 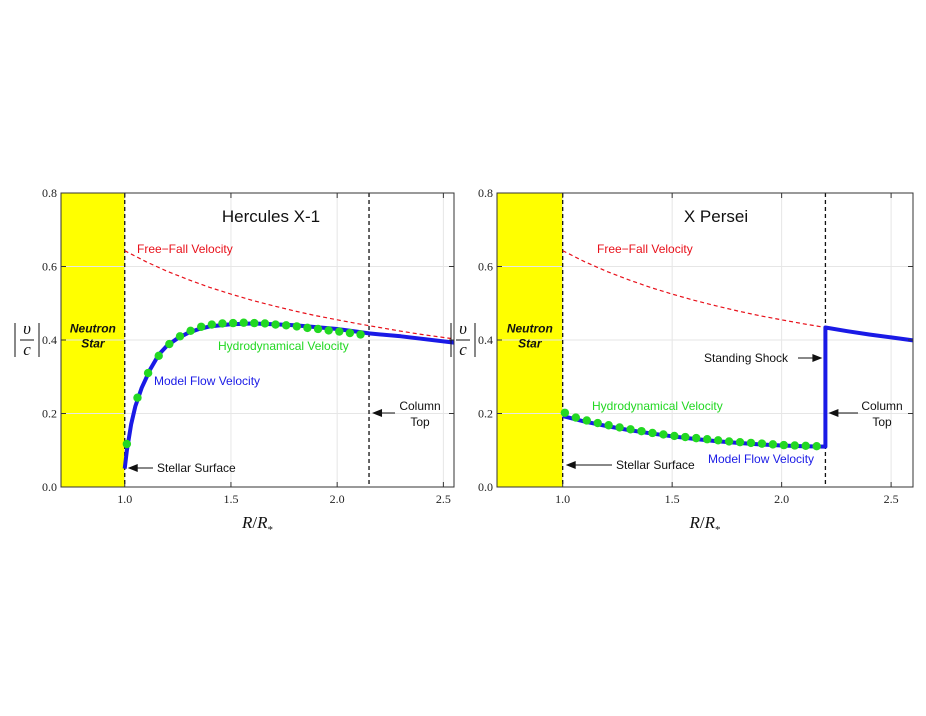 What do you see at coordinates (817, 358) in the screenshot?
I see `standing-shock-arrow-head` at bounding box center [817, 358].